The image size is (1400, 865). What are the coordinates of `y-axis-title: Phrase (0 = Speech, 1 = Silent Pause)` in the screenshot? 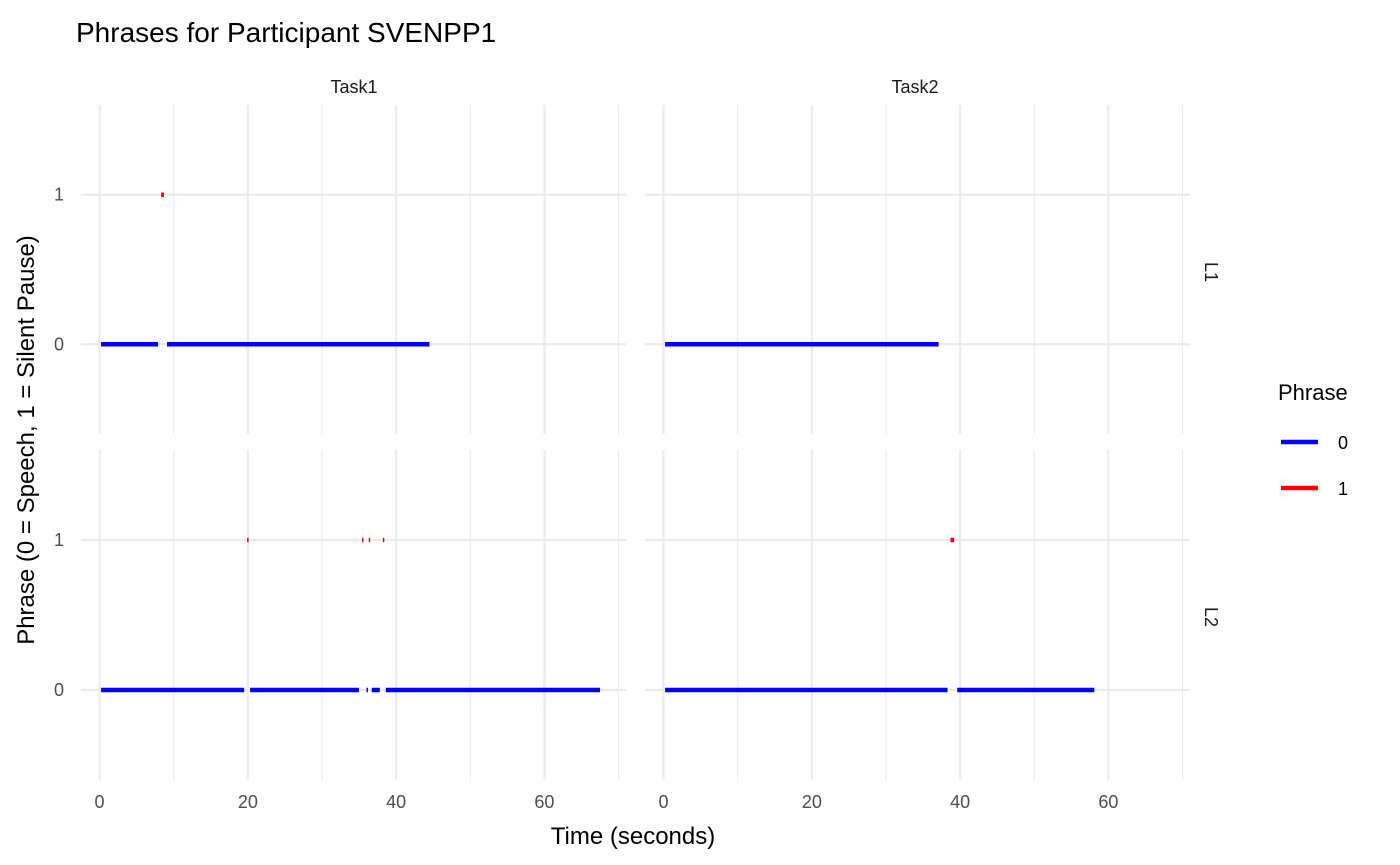 It's located at (26, 440).